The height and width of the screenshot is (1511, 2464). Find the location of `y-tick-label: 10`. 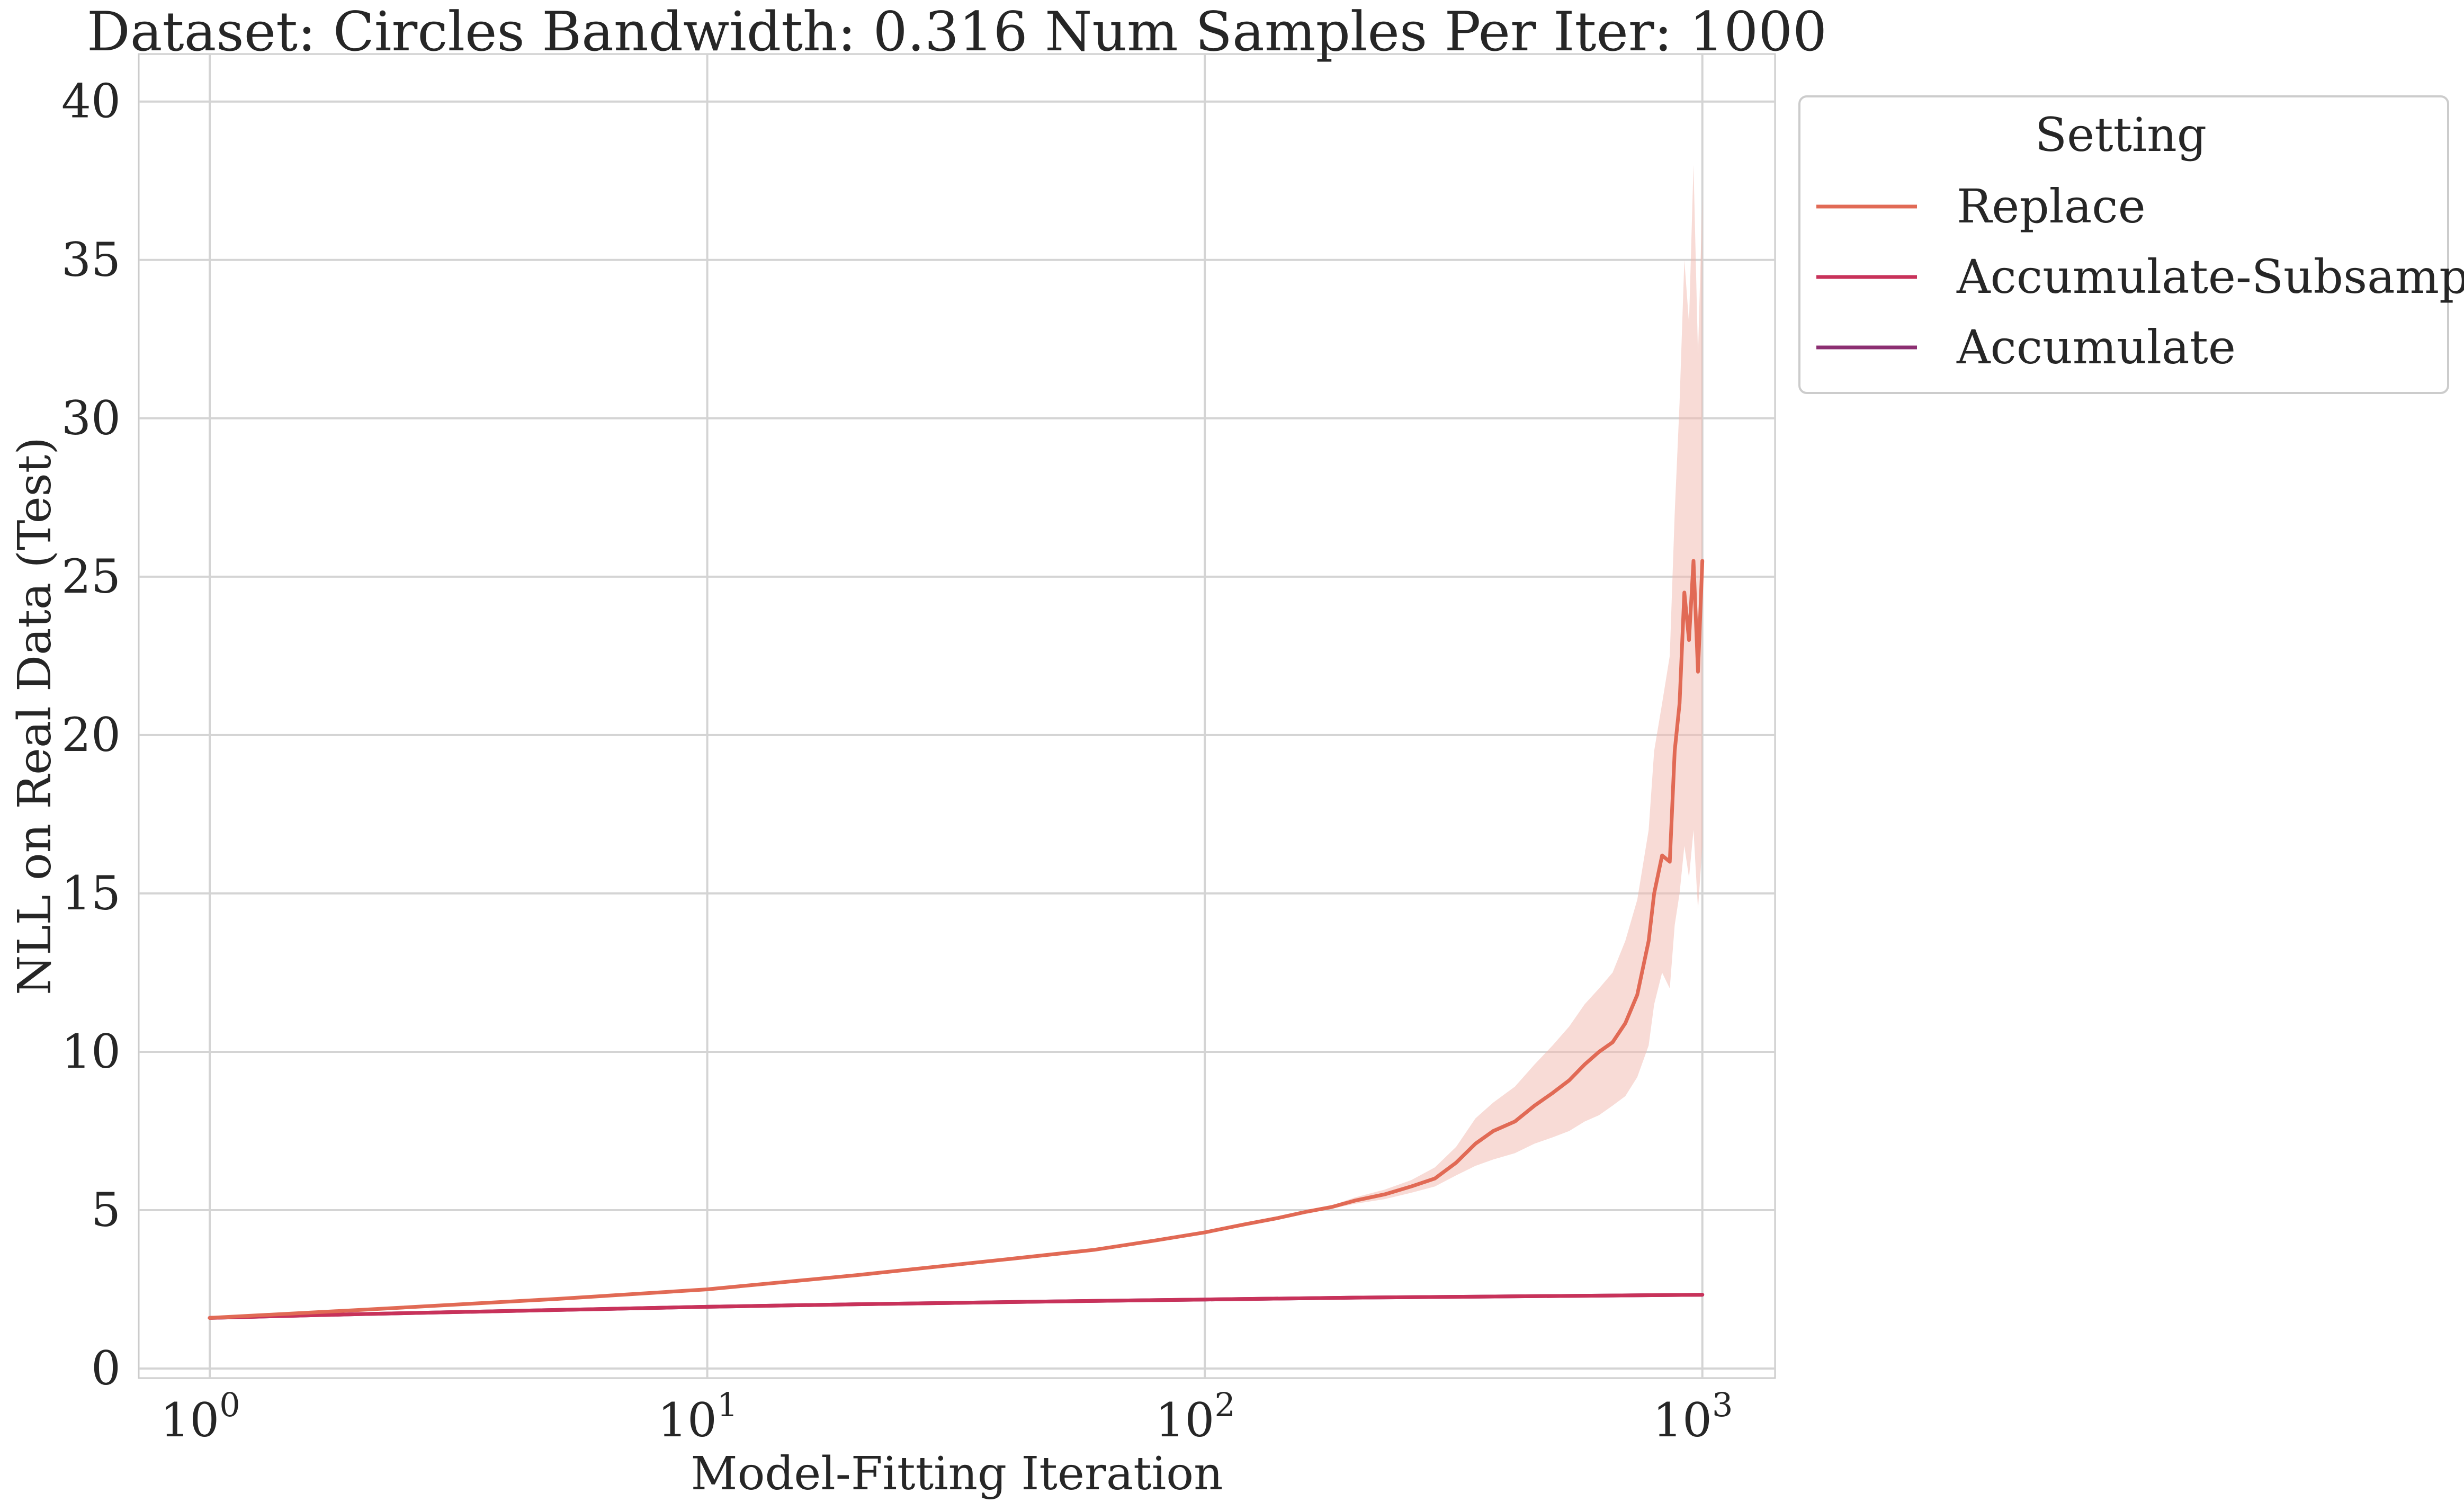

y-tick-label: 10 is located at coordinates (91, 1051).